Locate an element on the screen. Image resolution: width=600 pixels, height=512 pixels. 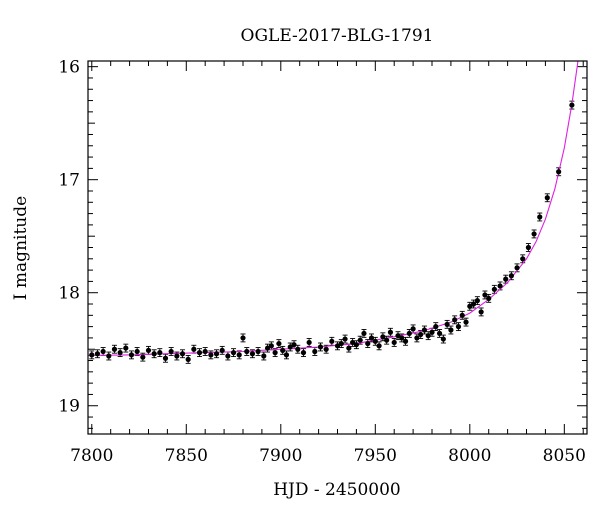
x-tick-label: 8000 is located at coordinates (469, 456).